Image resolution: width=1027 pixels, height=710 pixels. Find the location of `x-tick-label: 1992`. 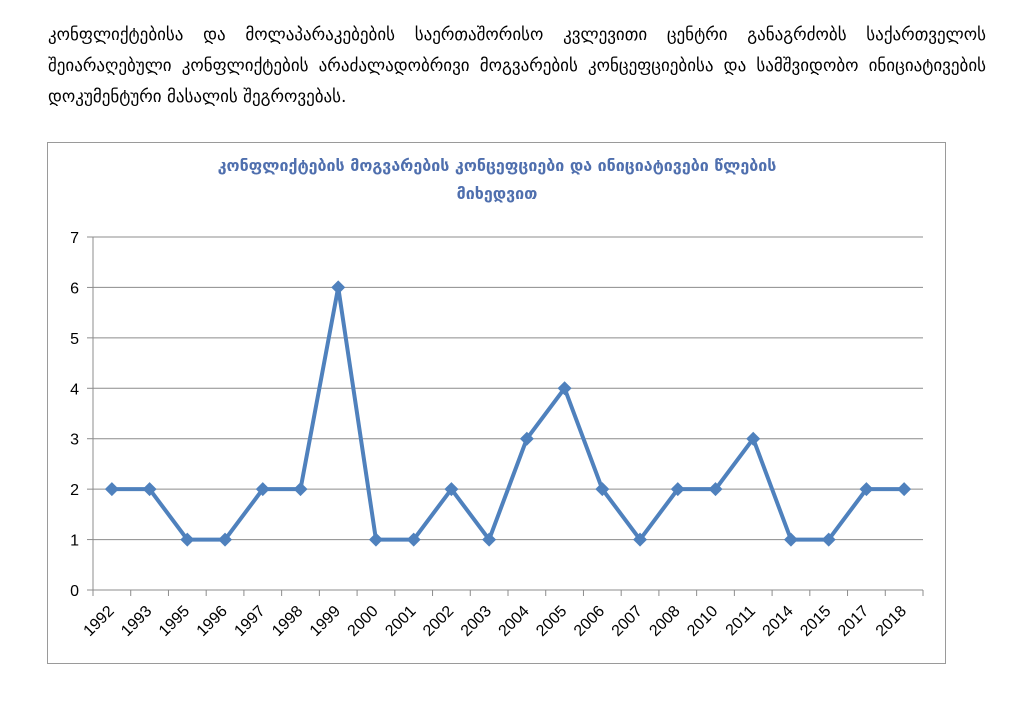

x-tick-label: 1992 is located at coordinates (99, 621).